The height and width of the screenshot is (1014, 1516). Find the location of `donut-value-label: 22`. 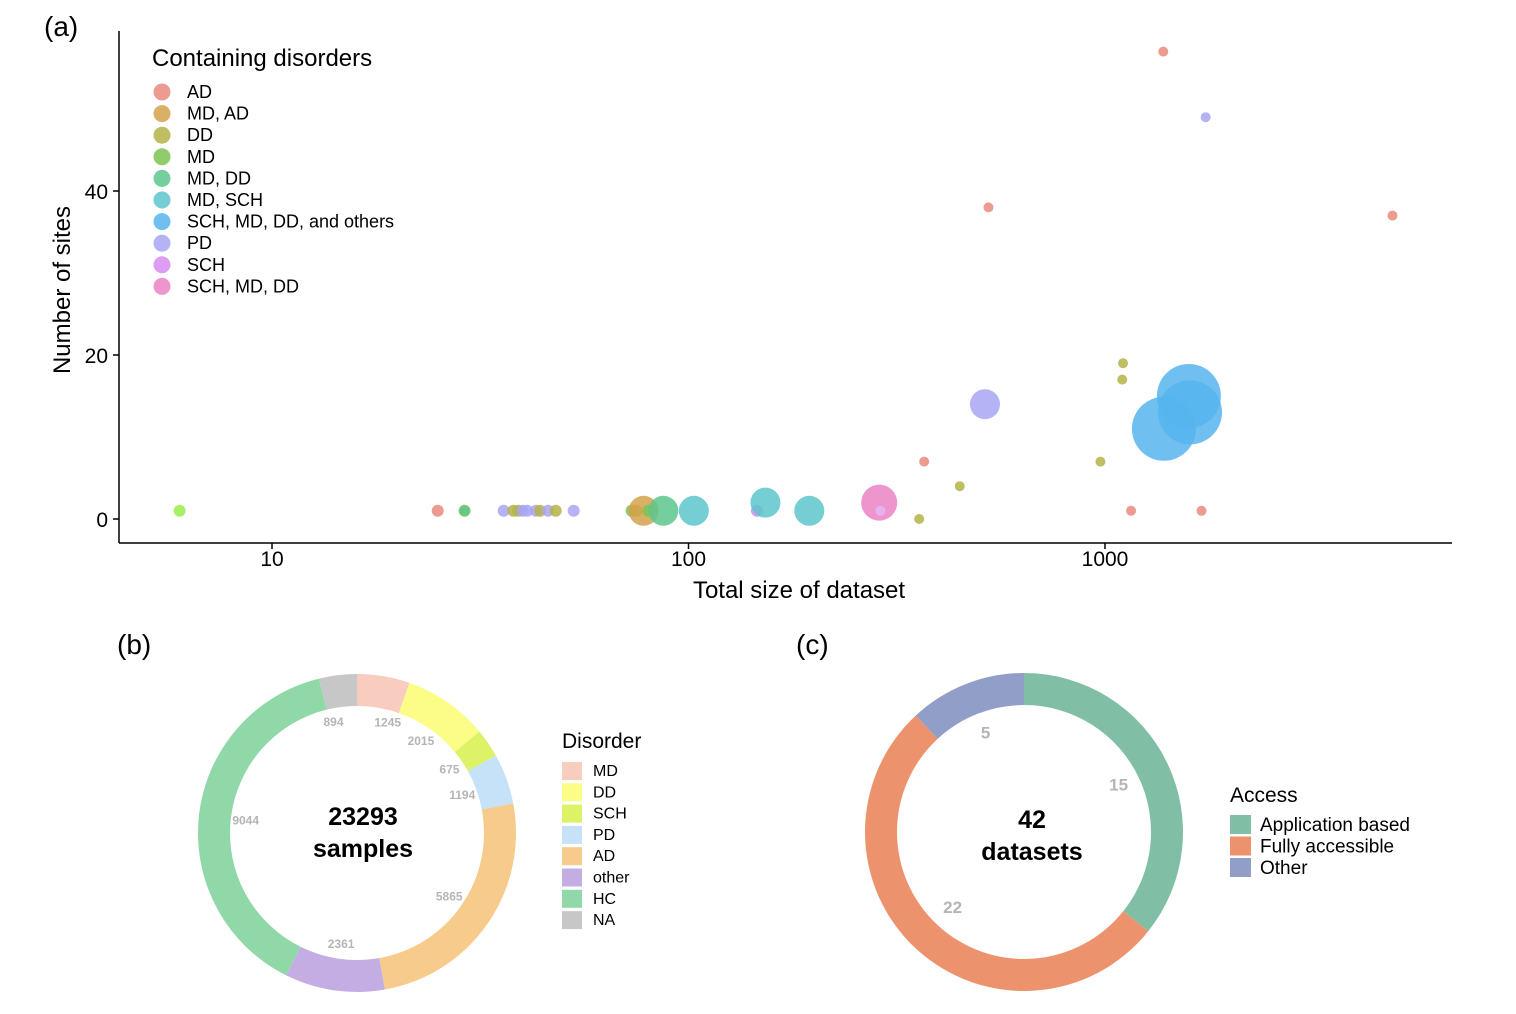

donut-value-label: 22 is located at coordinates (952, 907).